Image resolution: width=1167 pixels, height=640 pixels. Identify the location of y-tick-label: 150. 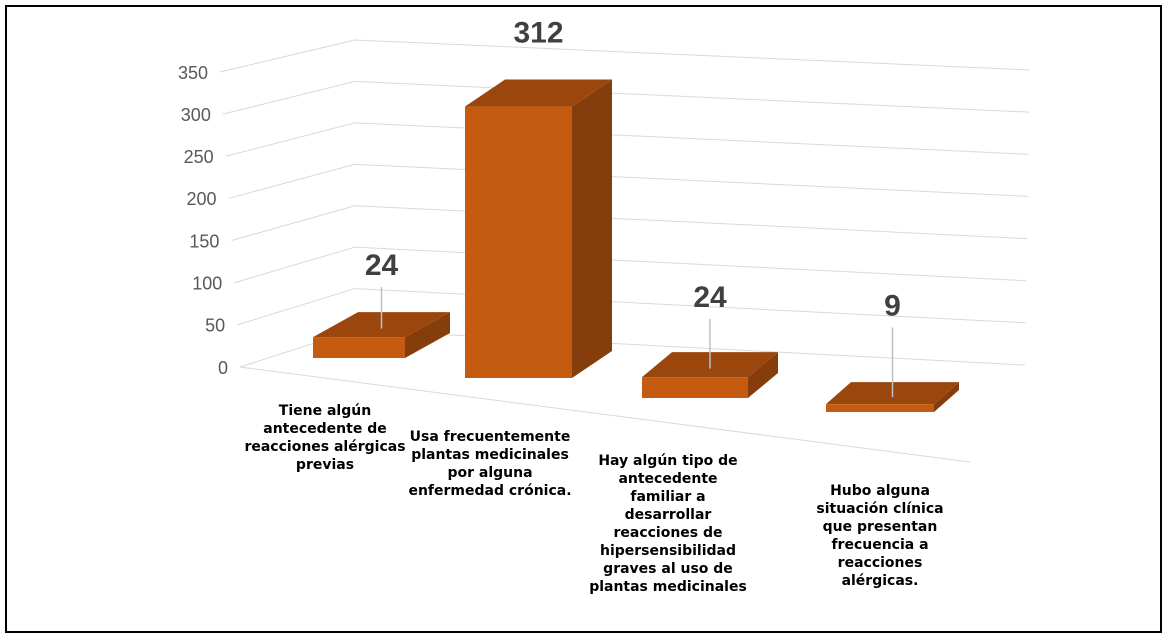
(204, 241).